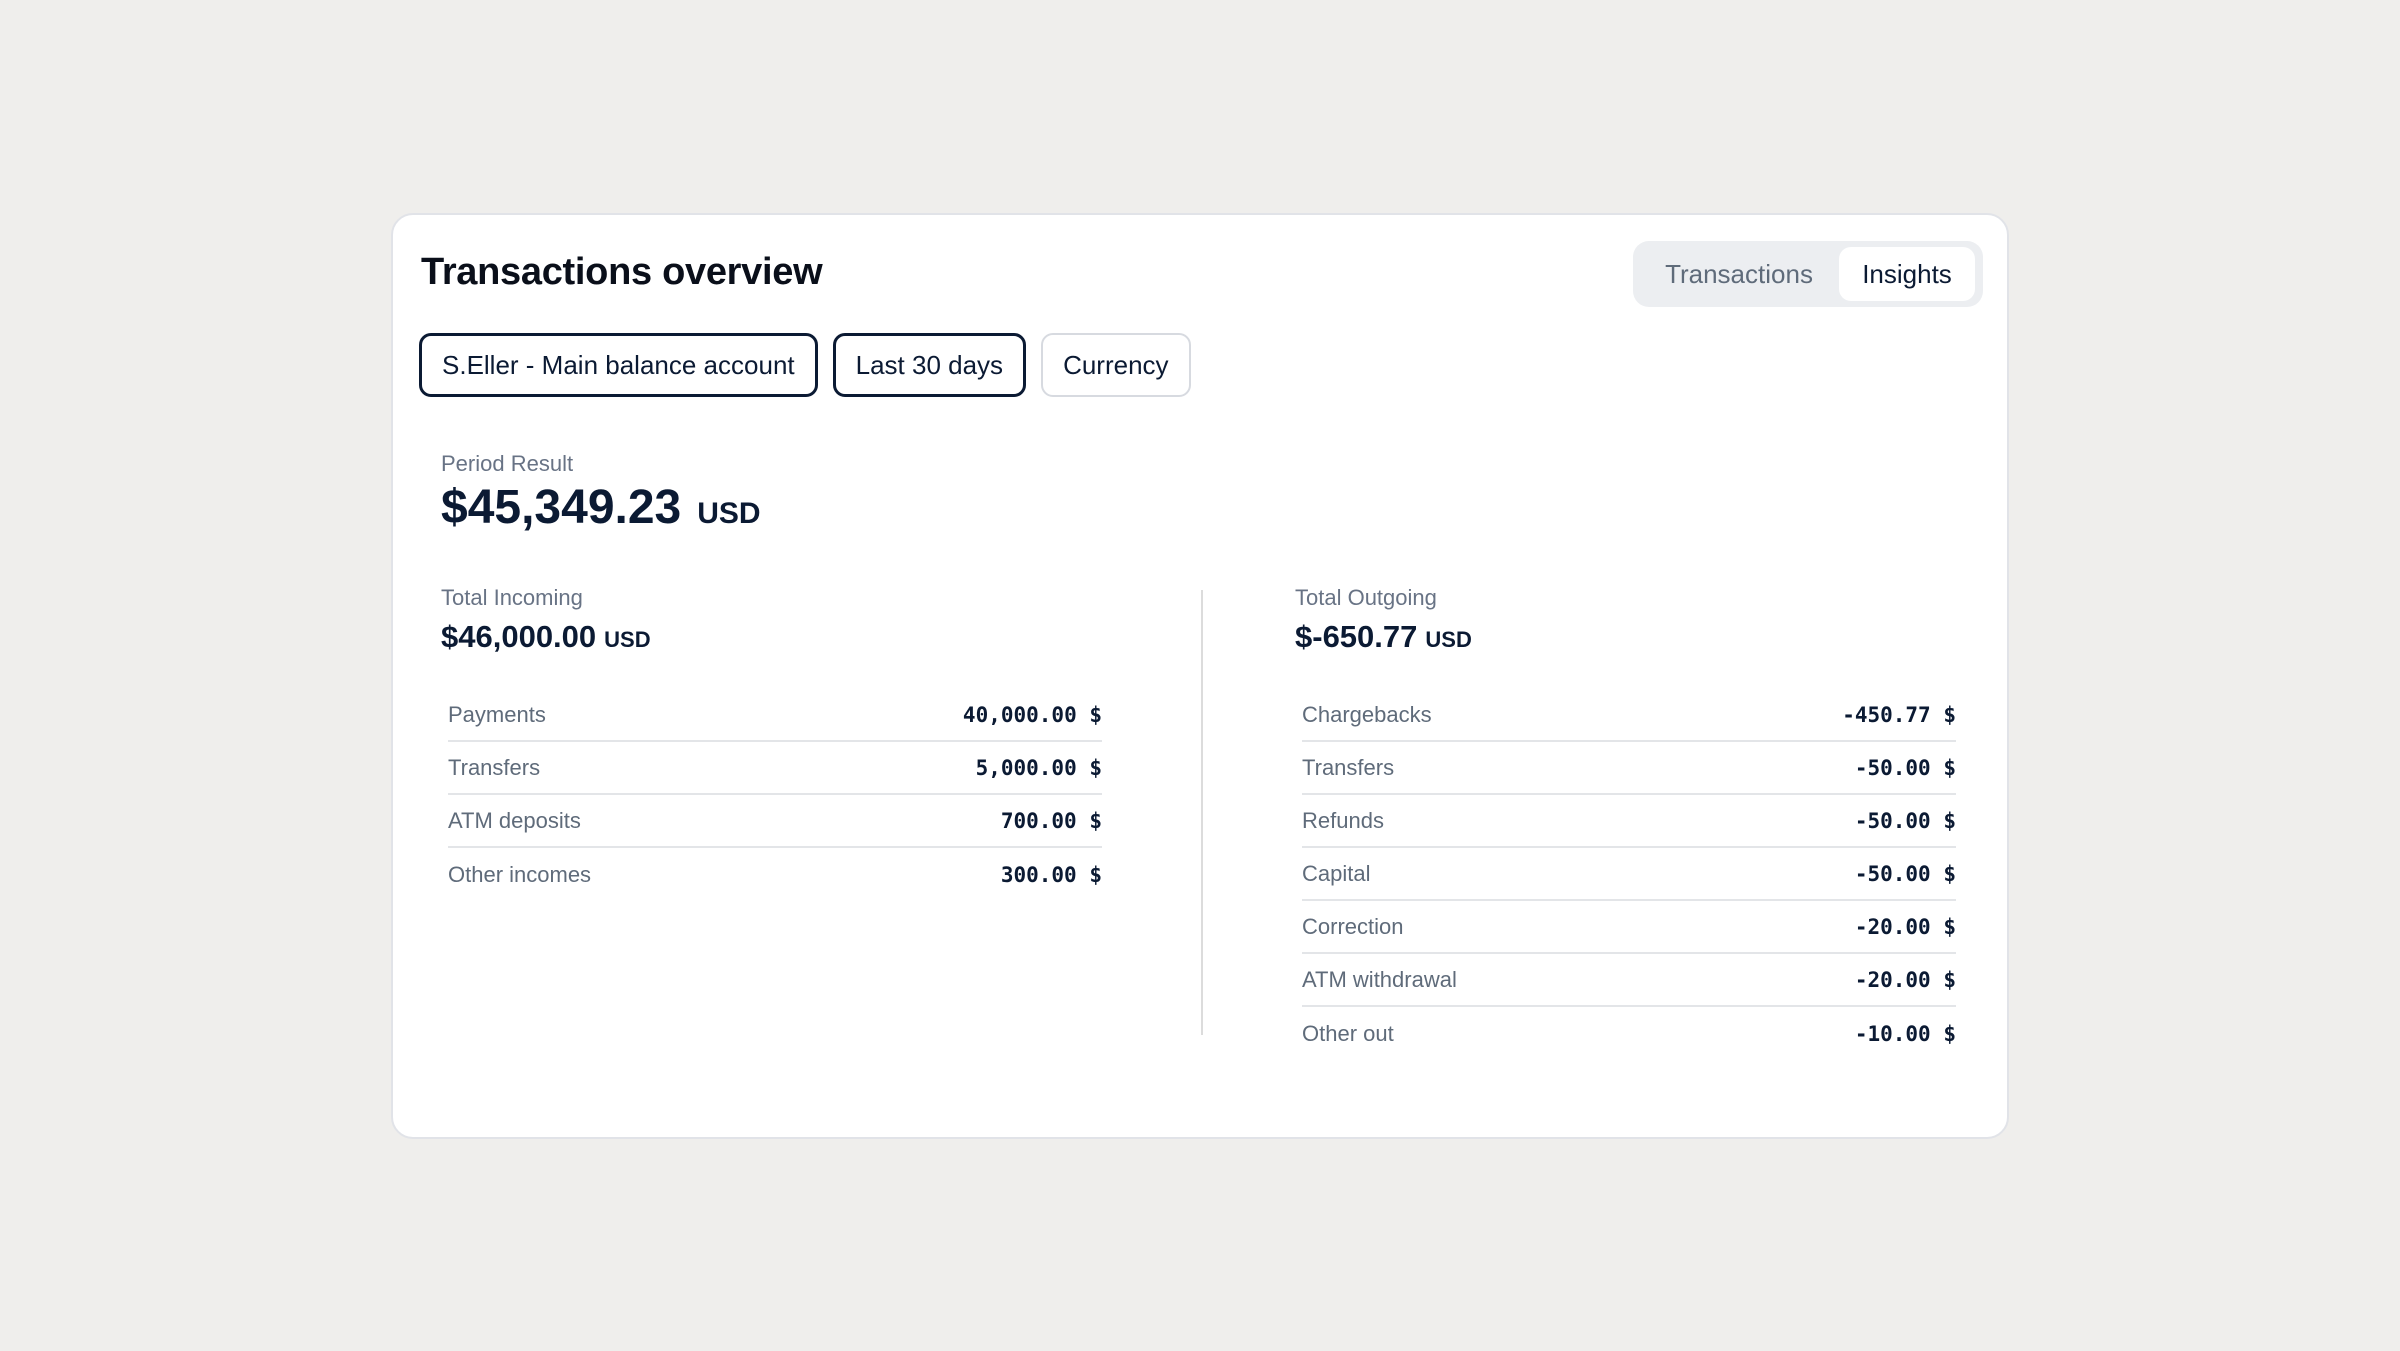 The width and height of the screenshot is (2400, 1351). I want to click on category-amount: 300.00 $, so click(1051, 874).